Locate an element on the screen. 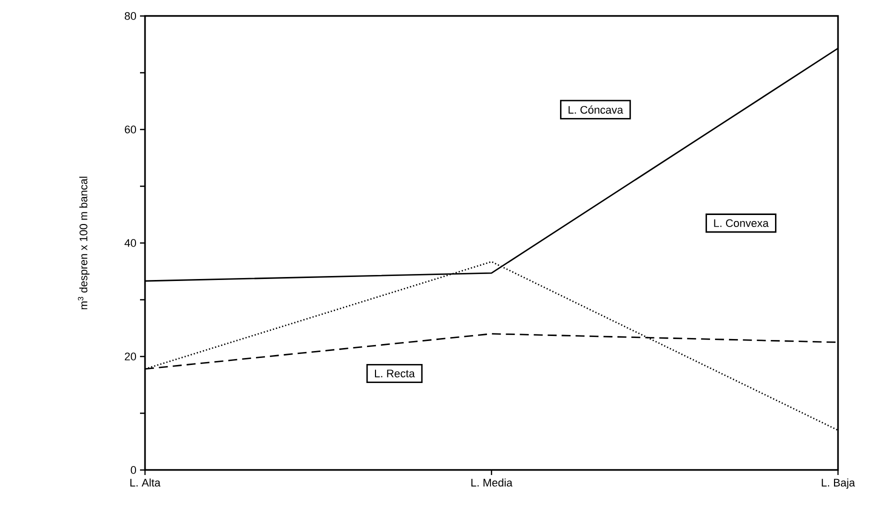 The width and height of the screenshot is (876, 506). y-tick-label: 60 is located at coordinates (130, 130).